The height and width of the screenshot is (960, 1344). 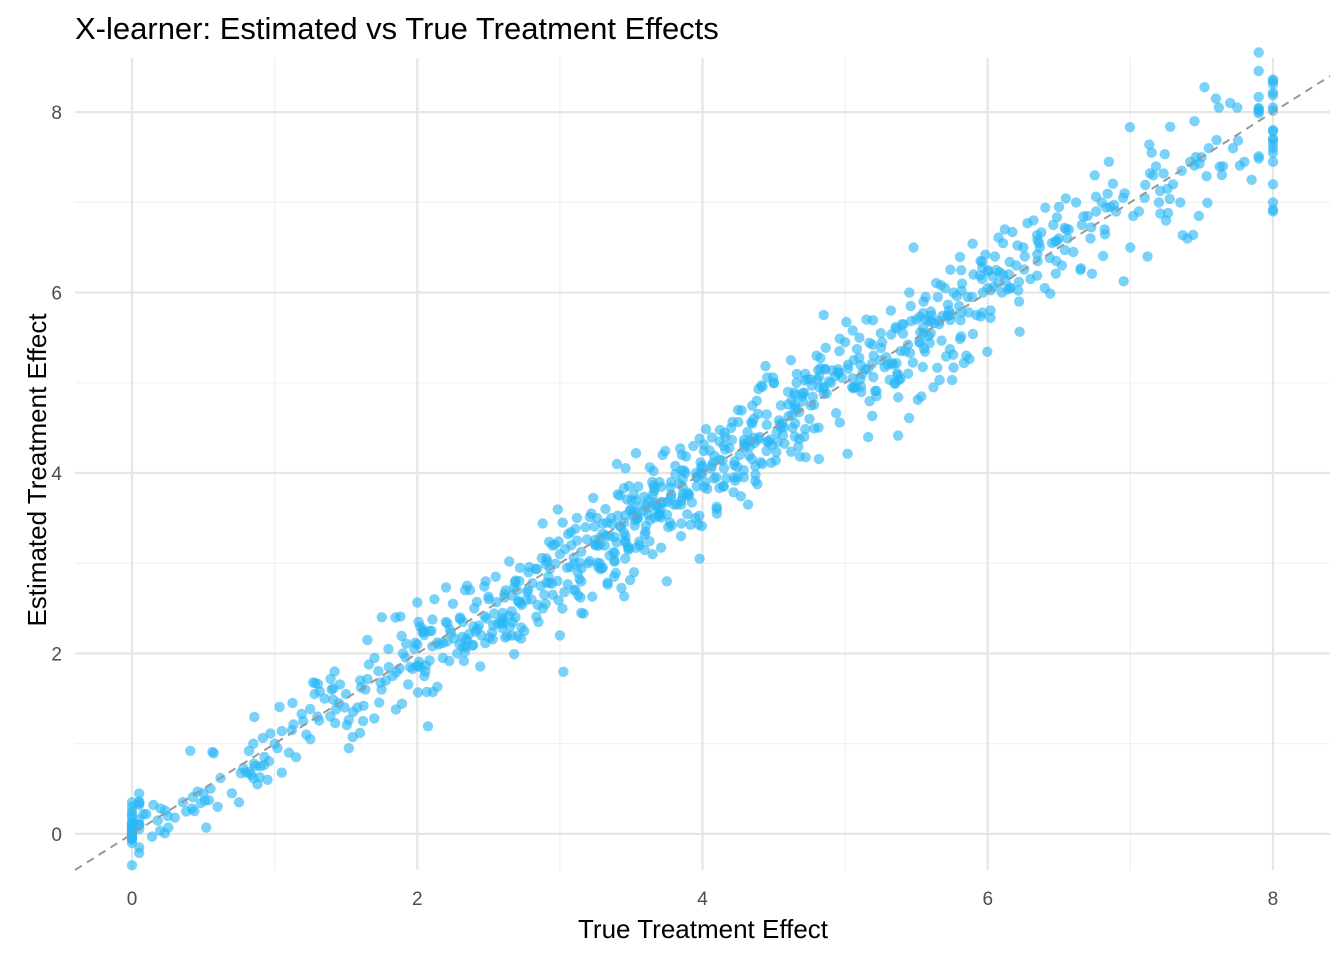 What do you see at coordinates (132, 899) in the screenshot?
I see `x-tick-label: 0` at bounding box center [132, 899].